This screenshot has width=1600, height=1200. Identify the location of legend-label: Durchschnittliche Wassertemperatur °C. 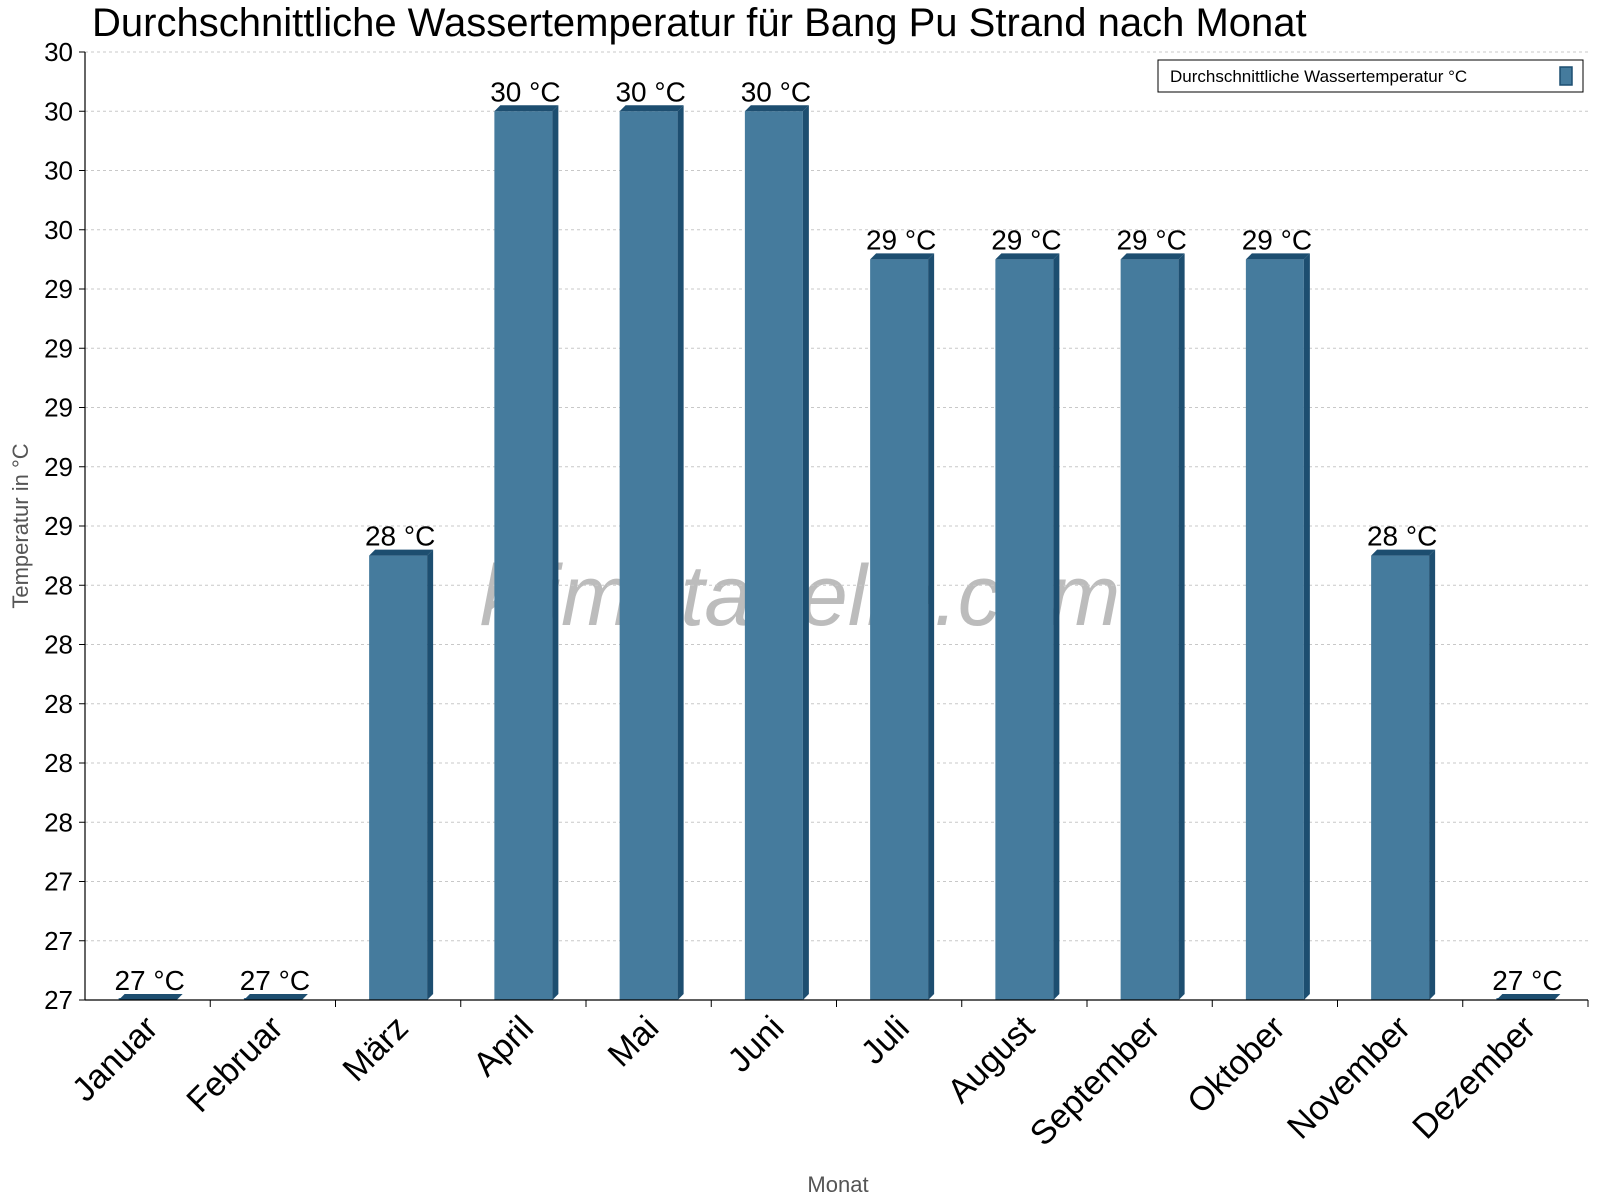
(1318, 76).